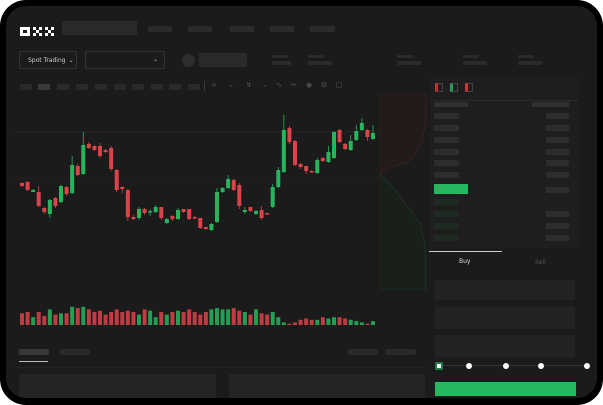  I want to click on line-icon: ∿, so click(279, 85).